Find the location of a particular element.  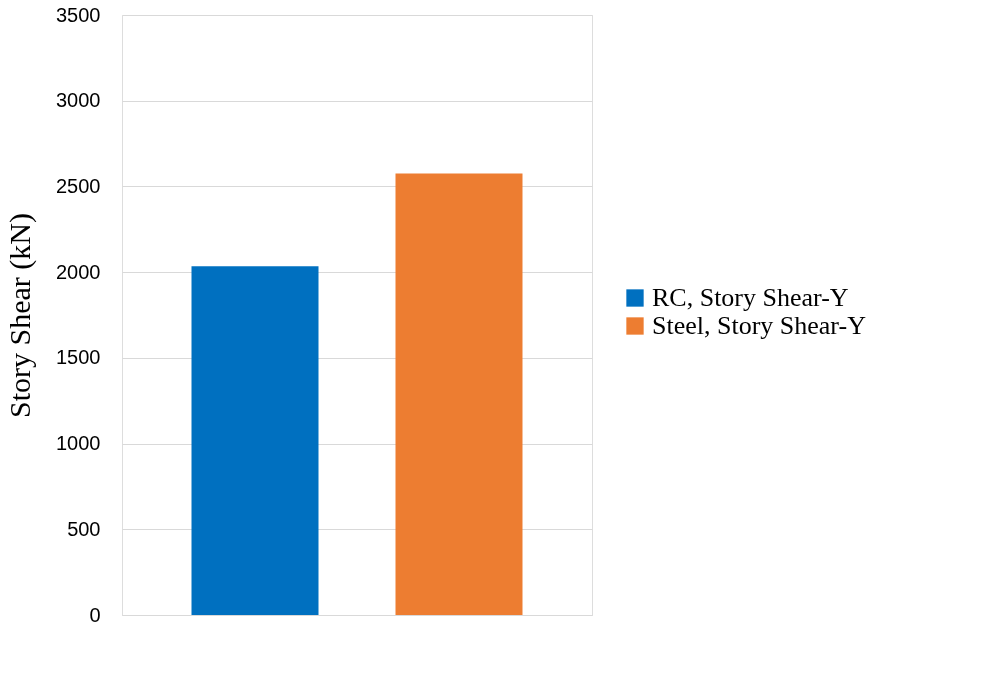

y-axis-title: Story Shear (kN) is located at coordinates (20, 315).